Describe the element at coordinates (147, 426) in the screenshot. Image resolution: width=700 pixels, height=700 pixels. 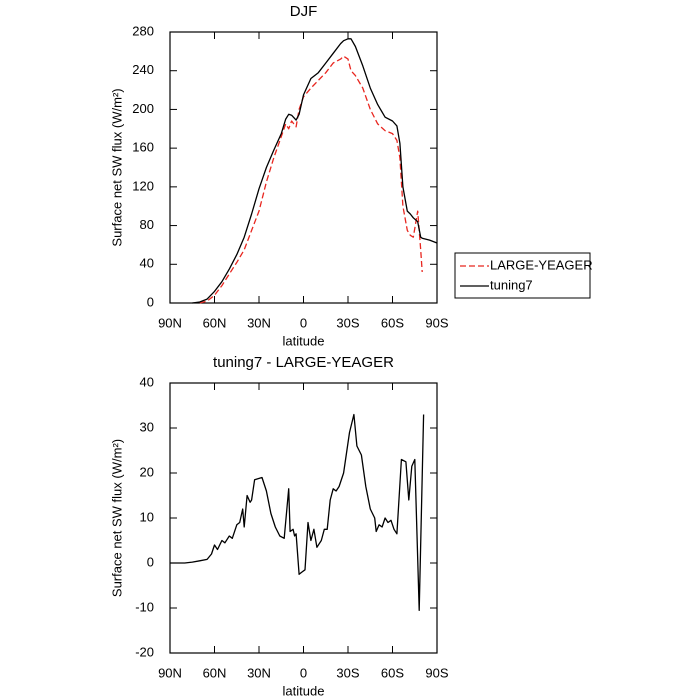
I see `y-tick-label: 30` at that location.